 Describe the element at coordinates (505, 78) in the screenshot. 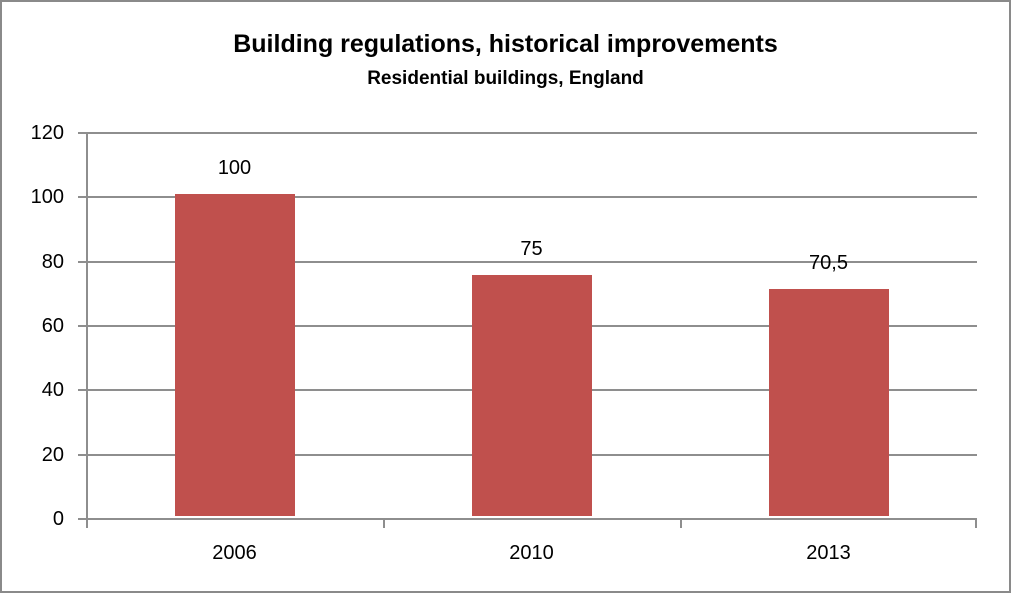

I see `chart-subtitle: Residential buildings, England` at that location.